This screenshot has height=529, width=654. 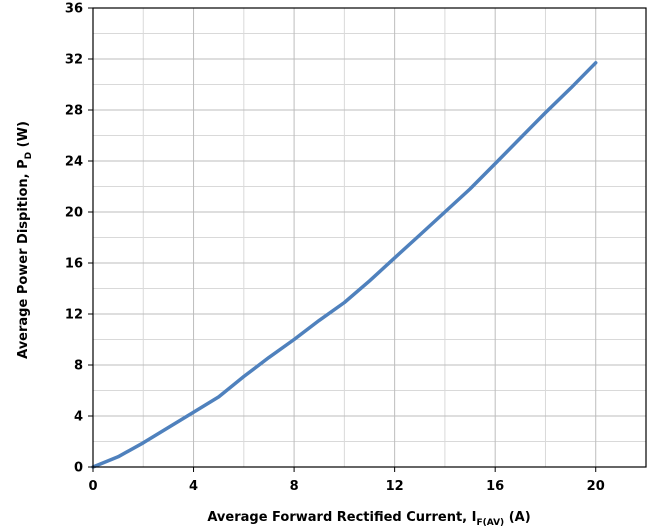 What do you see at coordinates (74, 60) in the screenshot?
I see `y-tick-label: 32` at bounding box center [74, 60].